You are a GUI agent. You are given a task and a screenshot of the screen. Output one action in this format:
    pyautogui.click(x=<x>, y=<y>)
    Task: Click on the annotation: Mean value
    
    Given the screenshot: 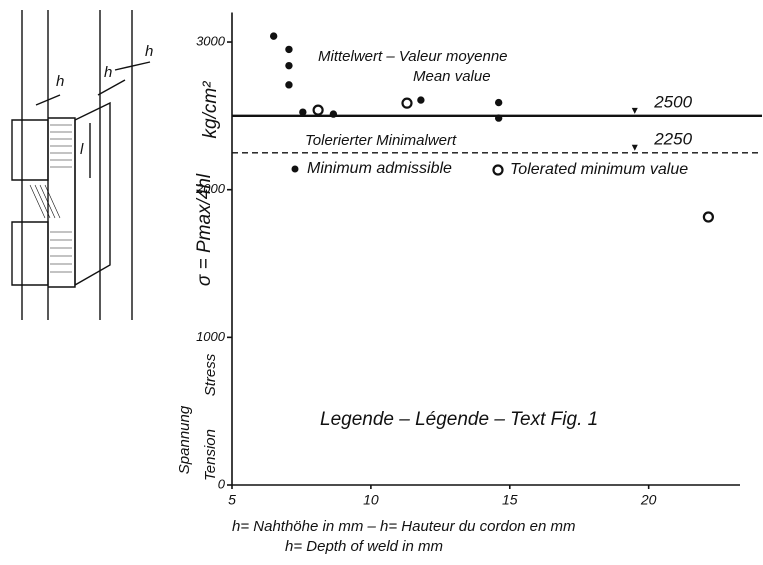 What is the action you would take?
    pyautogui.click(x=452, y=76)
    